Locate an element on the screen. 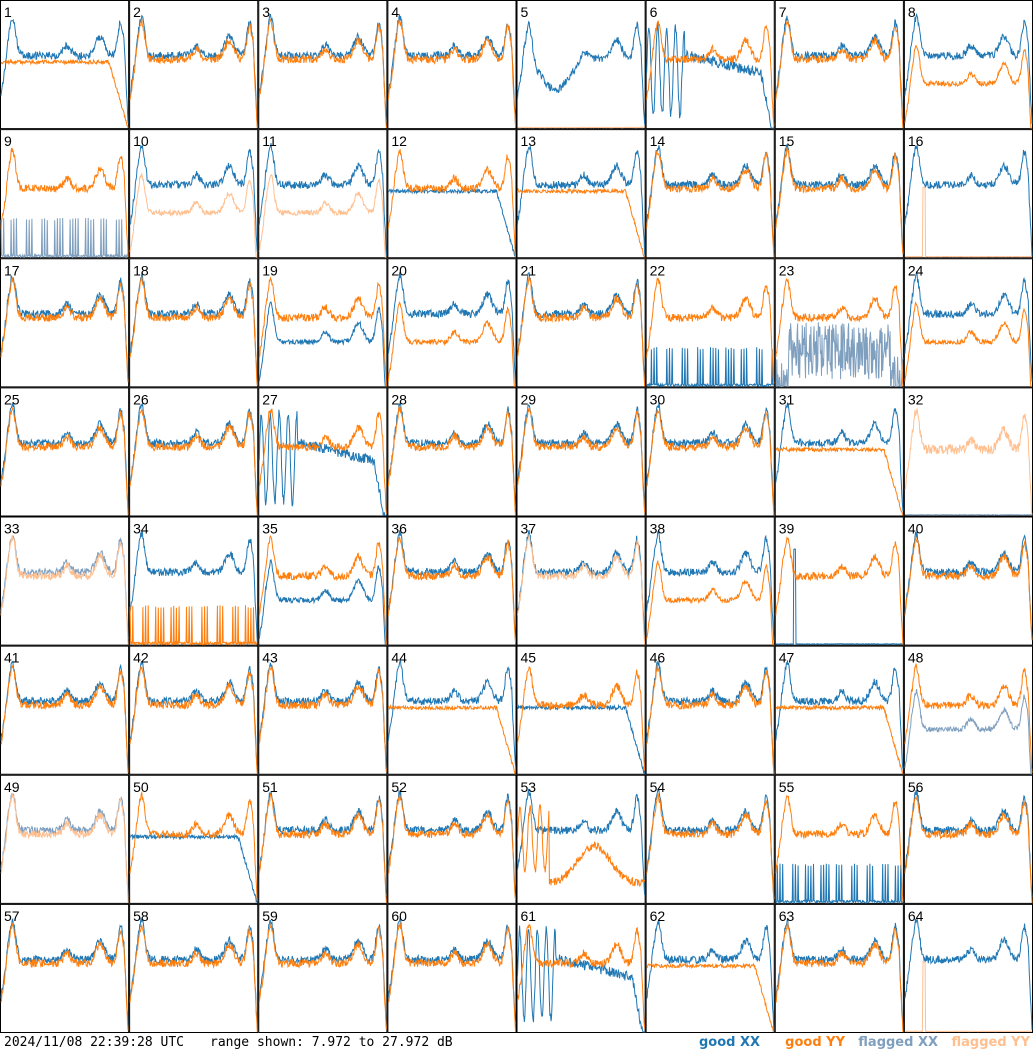  panel-label: 29 is located at coordinates (529, 399).